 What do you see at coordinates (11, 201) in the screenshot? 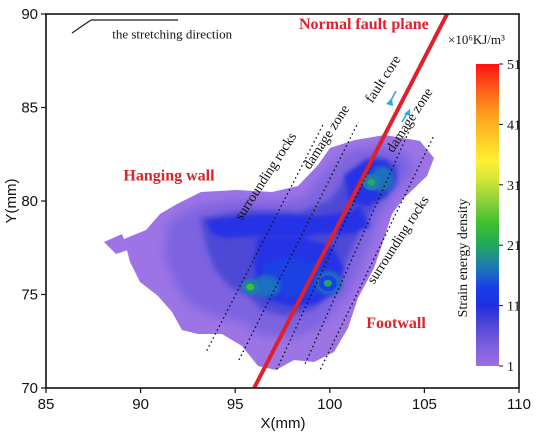
I see `y-axis-label: Y(mm)` at bounding box center [11, 201].